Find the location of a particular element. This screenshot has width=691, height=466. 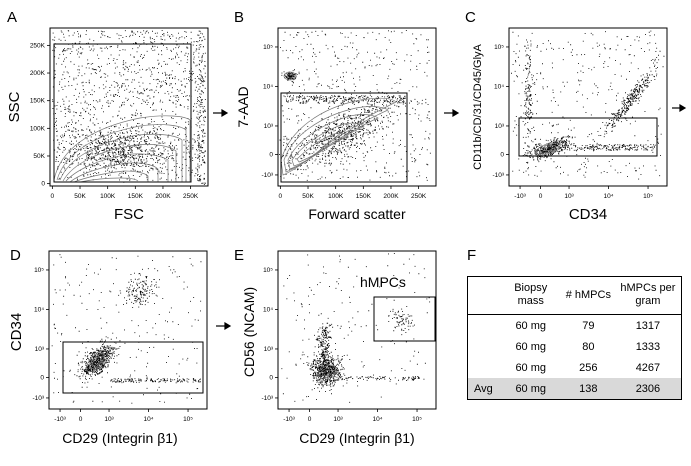

table-row-average: Avg 60 mg 138 2306 is located at coordinates (574, 389).